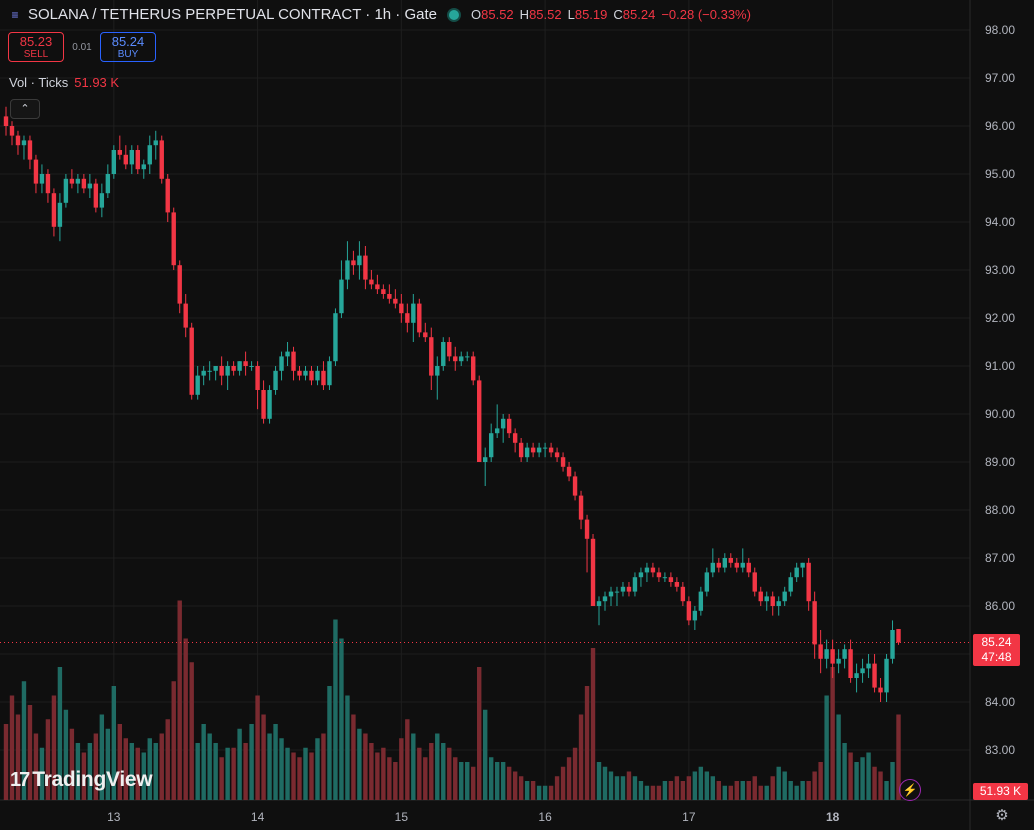  What do you see at coordinates (996, 657) in the screenshot?
I see `bar-countdown: 47:48` at bounding box center [996, 657].